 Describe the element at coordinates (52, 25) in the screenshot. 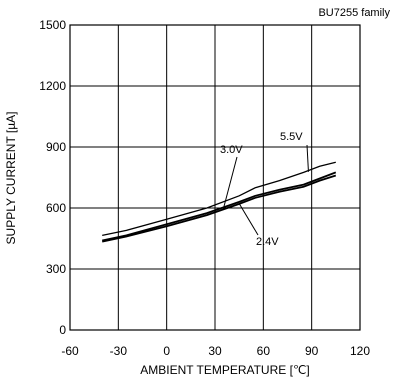

I see `y-tick-label: 1500` at that location.